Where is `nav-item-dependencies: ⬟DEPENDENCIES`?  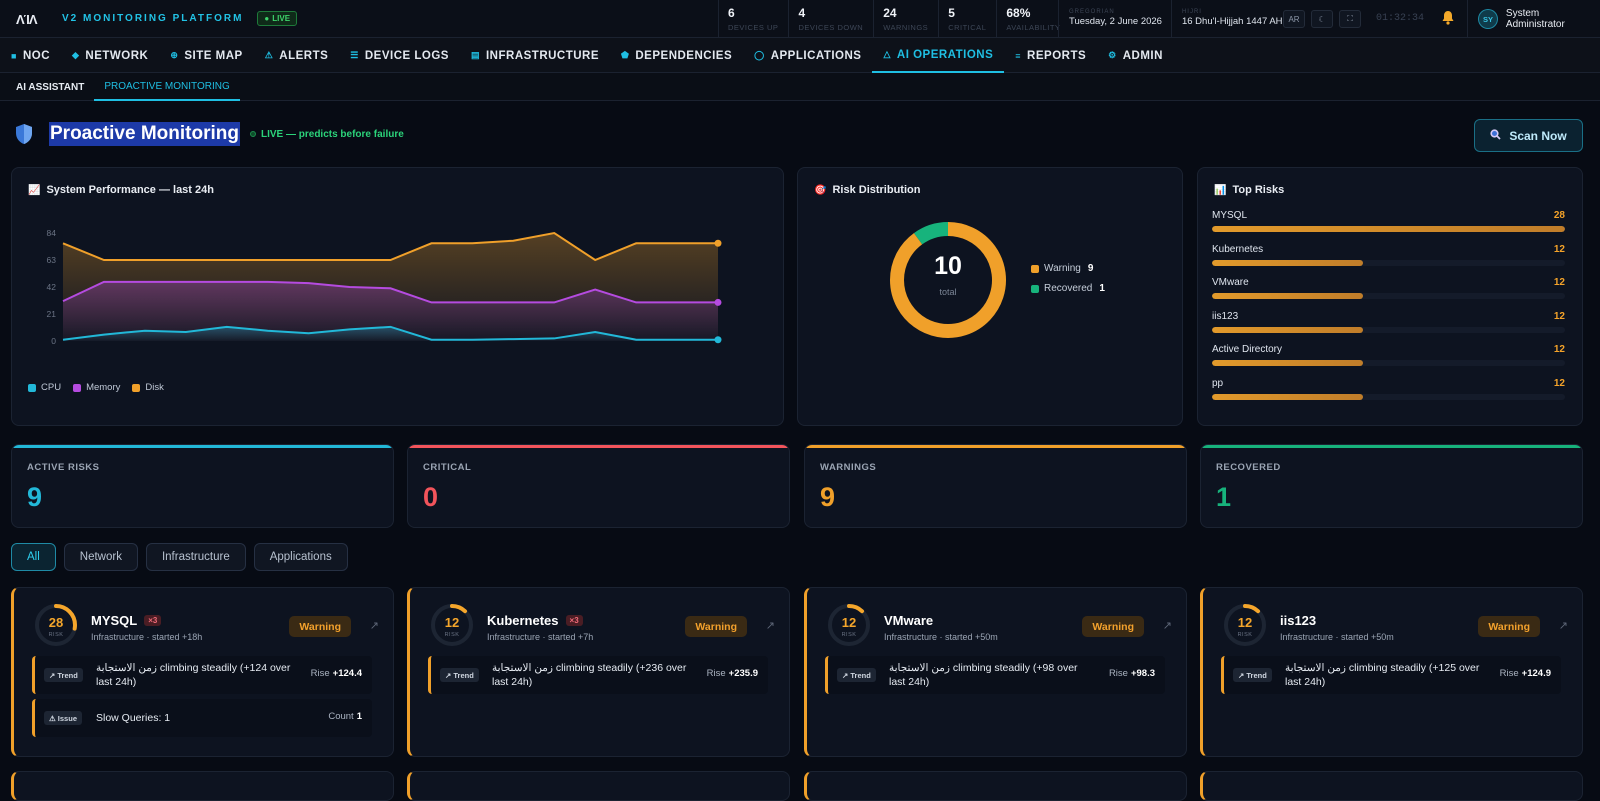
nav-item-dependencies: ⬟DEPENDENCIES is located at coordinates (676, 55).